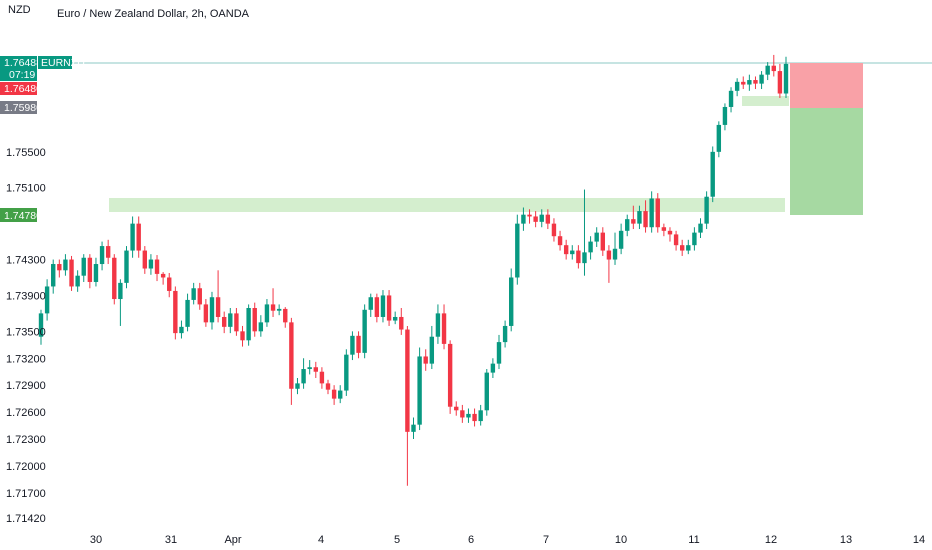 The image size is (932, 550). Describe the element at coordinates (826, 85) in the screenshot. I see `stop-loss-zone` at that location.